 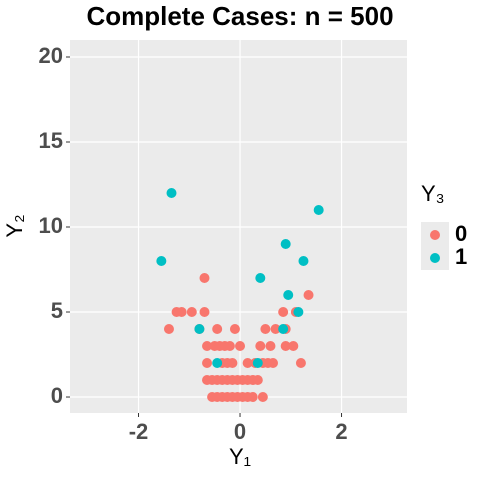 I want to click on x-tick-label: -2, so click(x=139, y=431).